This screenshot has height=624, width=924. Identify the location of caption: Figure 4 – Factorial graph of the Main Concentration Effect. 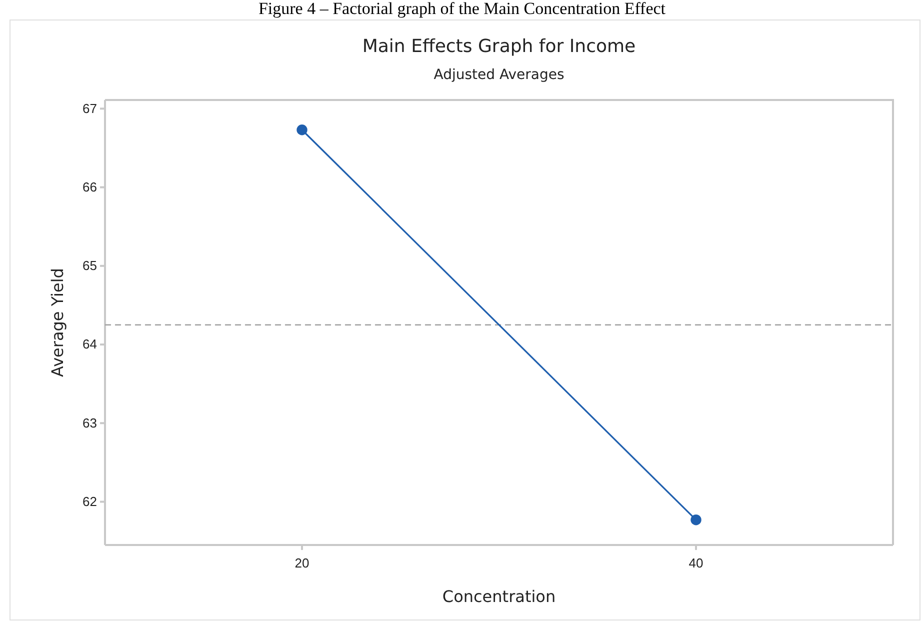
(462, 9).